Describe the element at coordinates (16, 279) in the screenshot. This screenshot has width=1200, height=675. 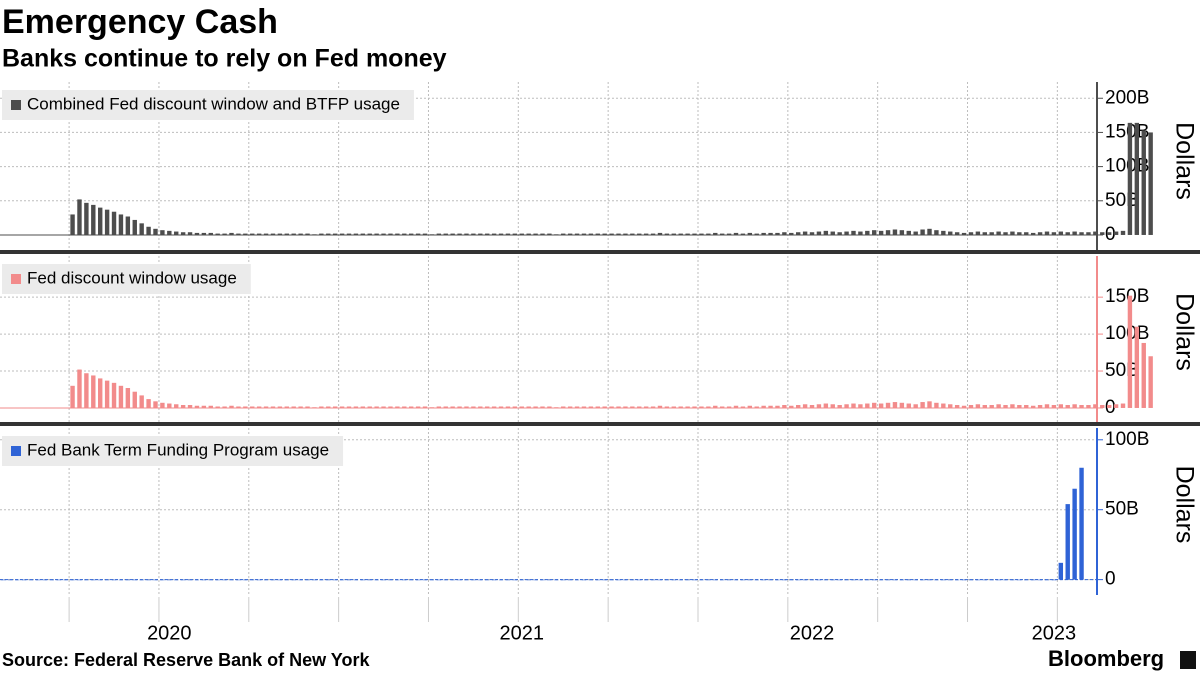
I see `legend-swatch` at that location.